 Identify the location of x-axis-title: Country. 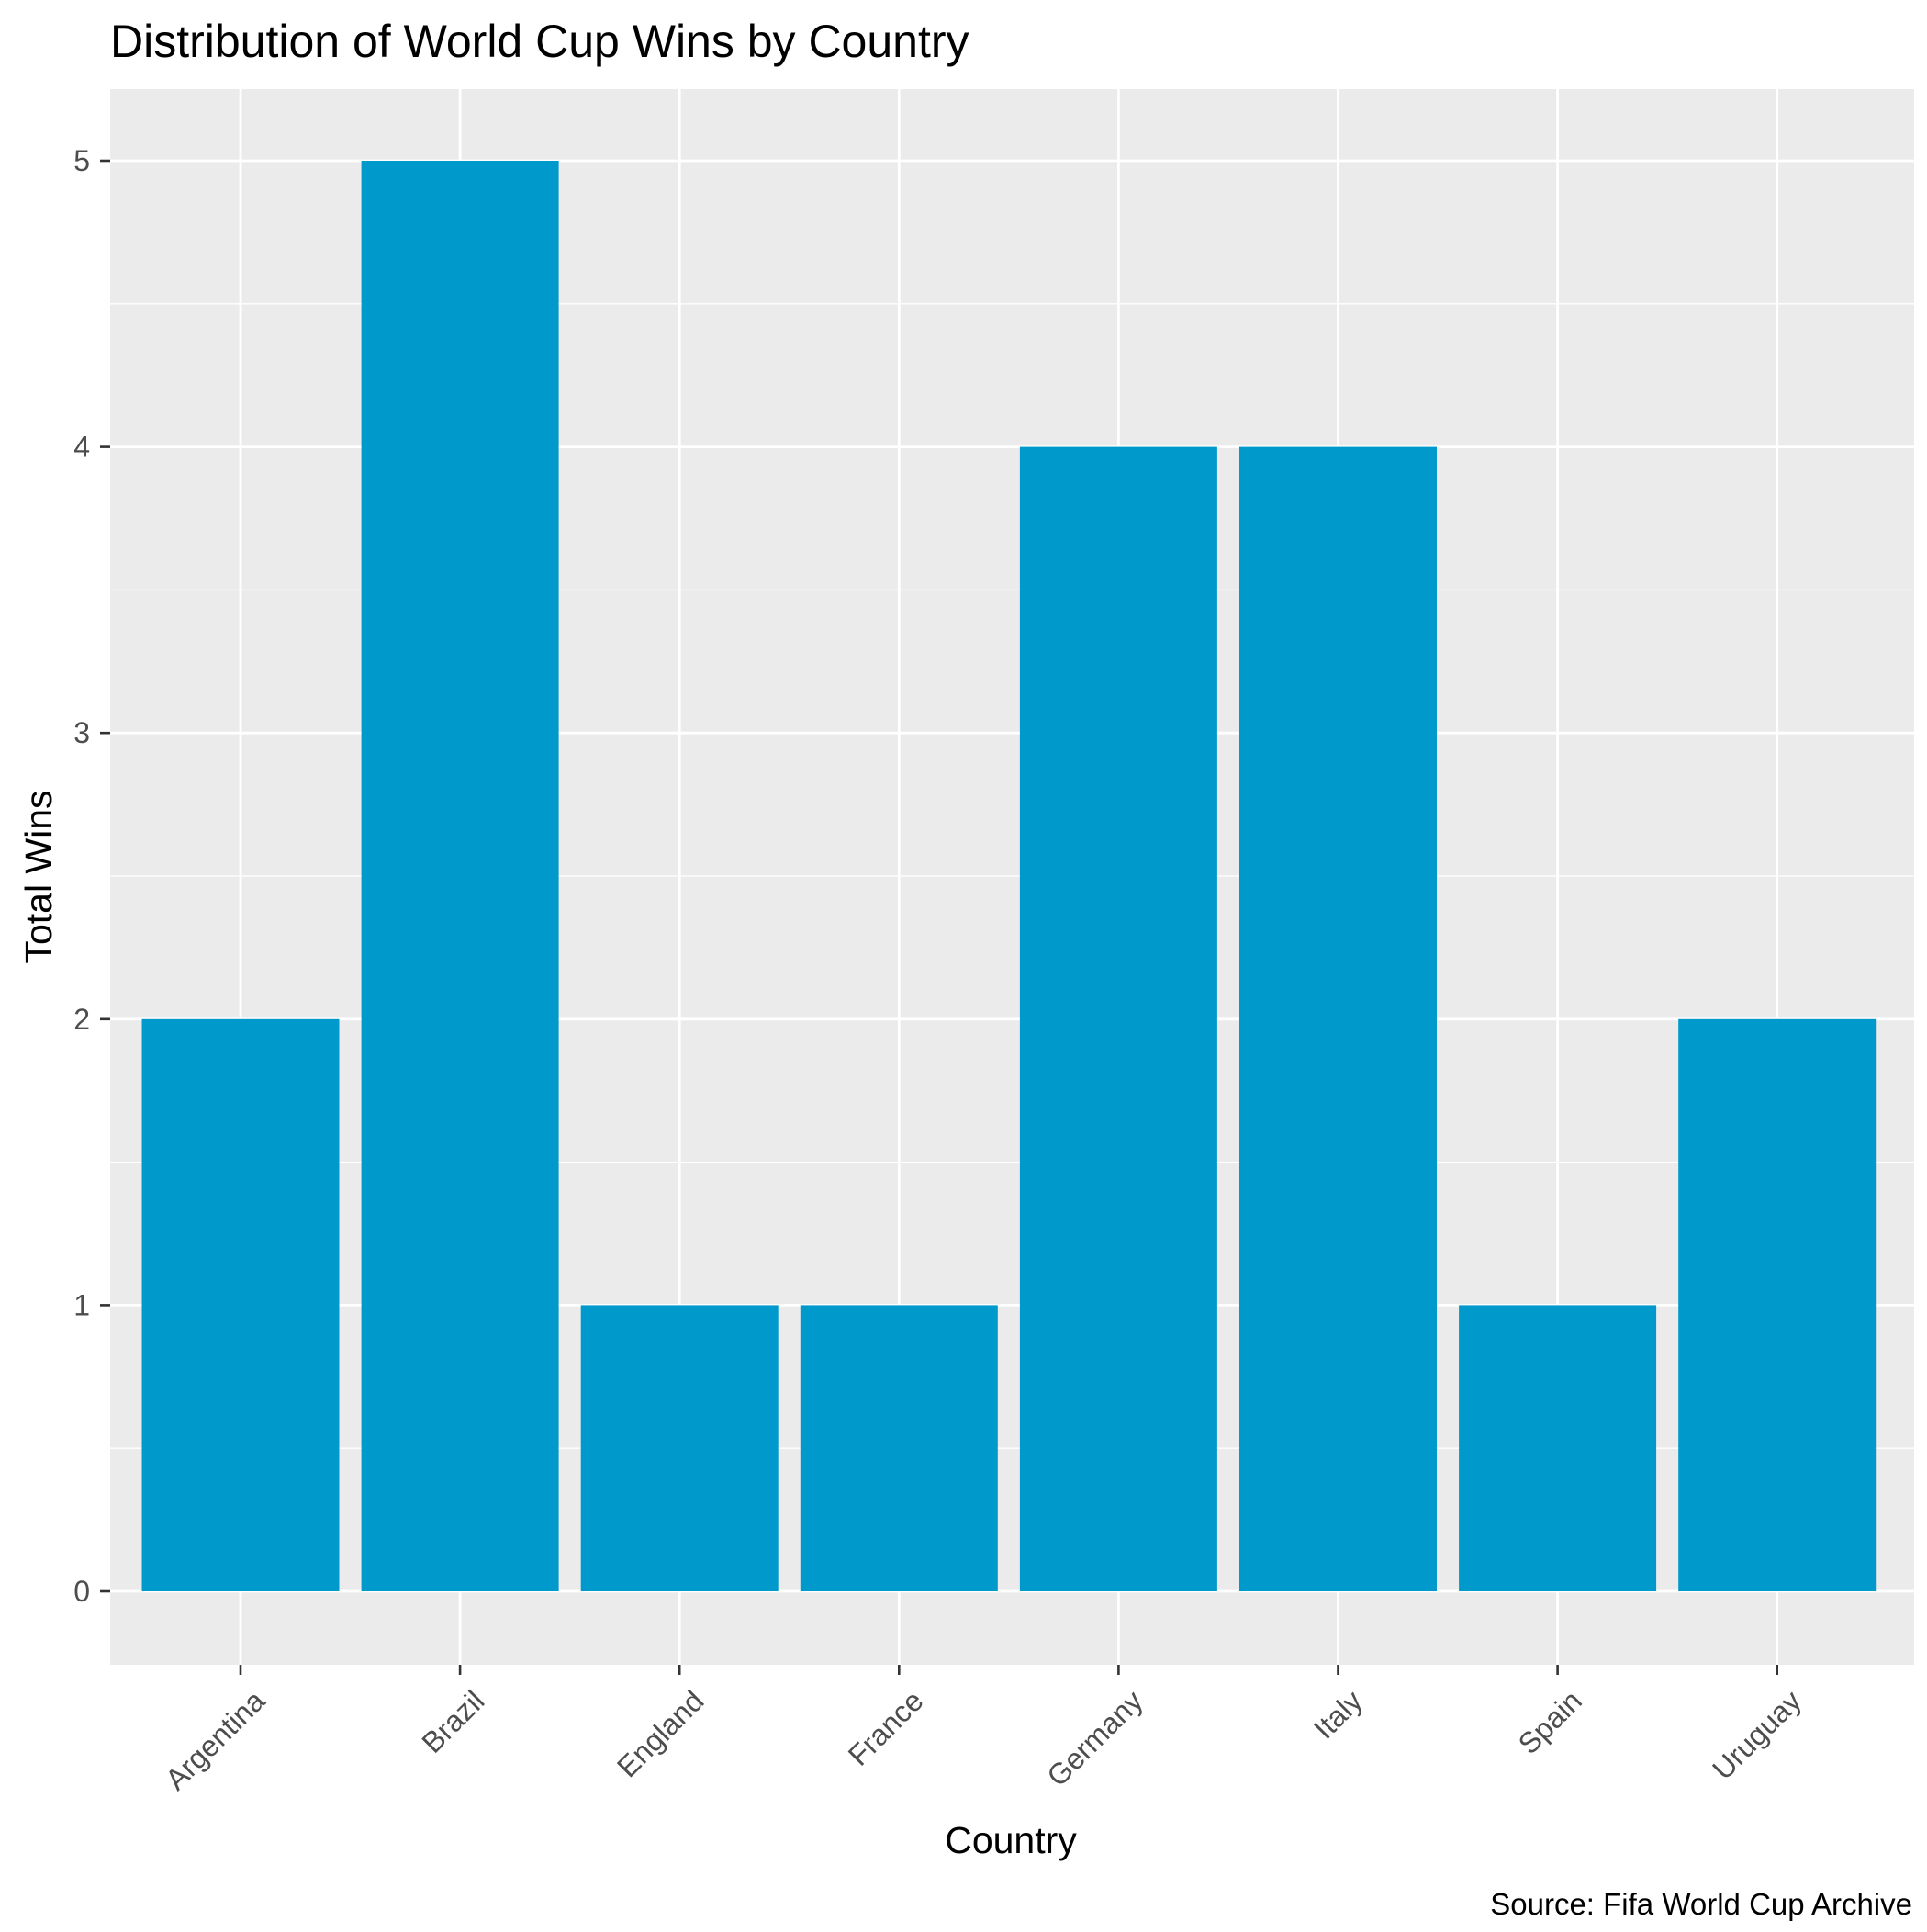
(1011, 1840).